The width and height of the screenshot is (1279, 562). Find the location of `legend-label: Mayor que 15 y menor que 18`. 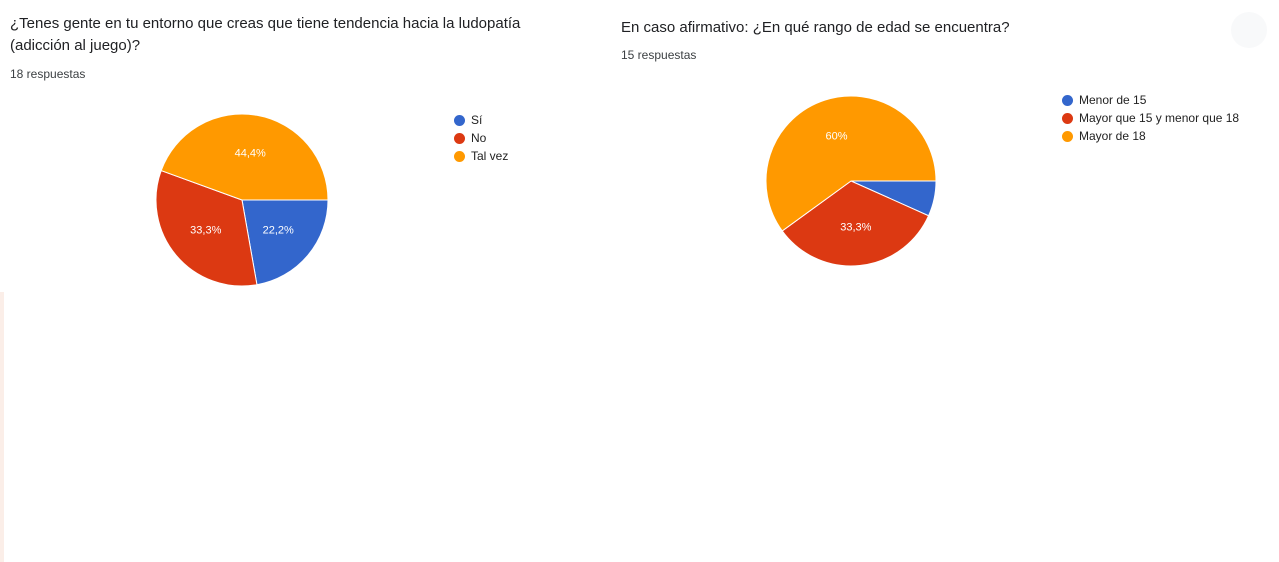

legend-label: Mayor que 15 y menor que 18 is located at coordinates (1159, 118).